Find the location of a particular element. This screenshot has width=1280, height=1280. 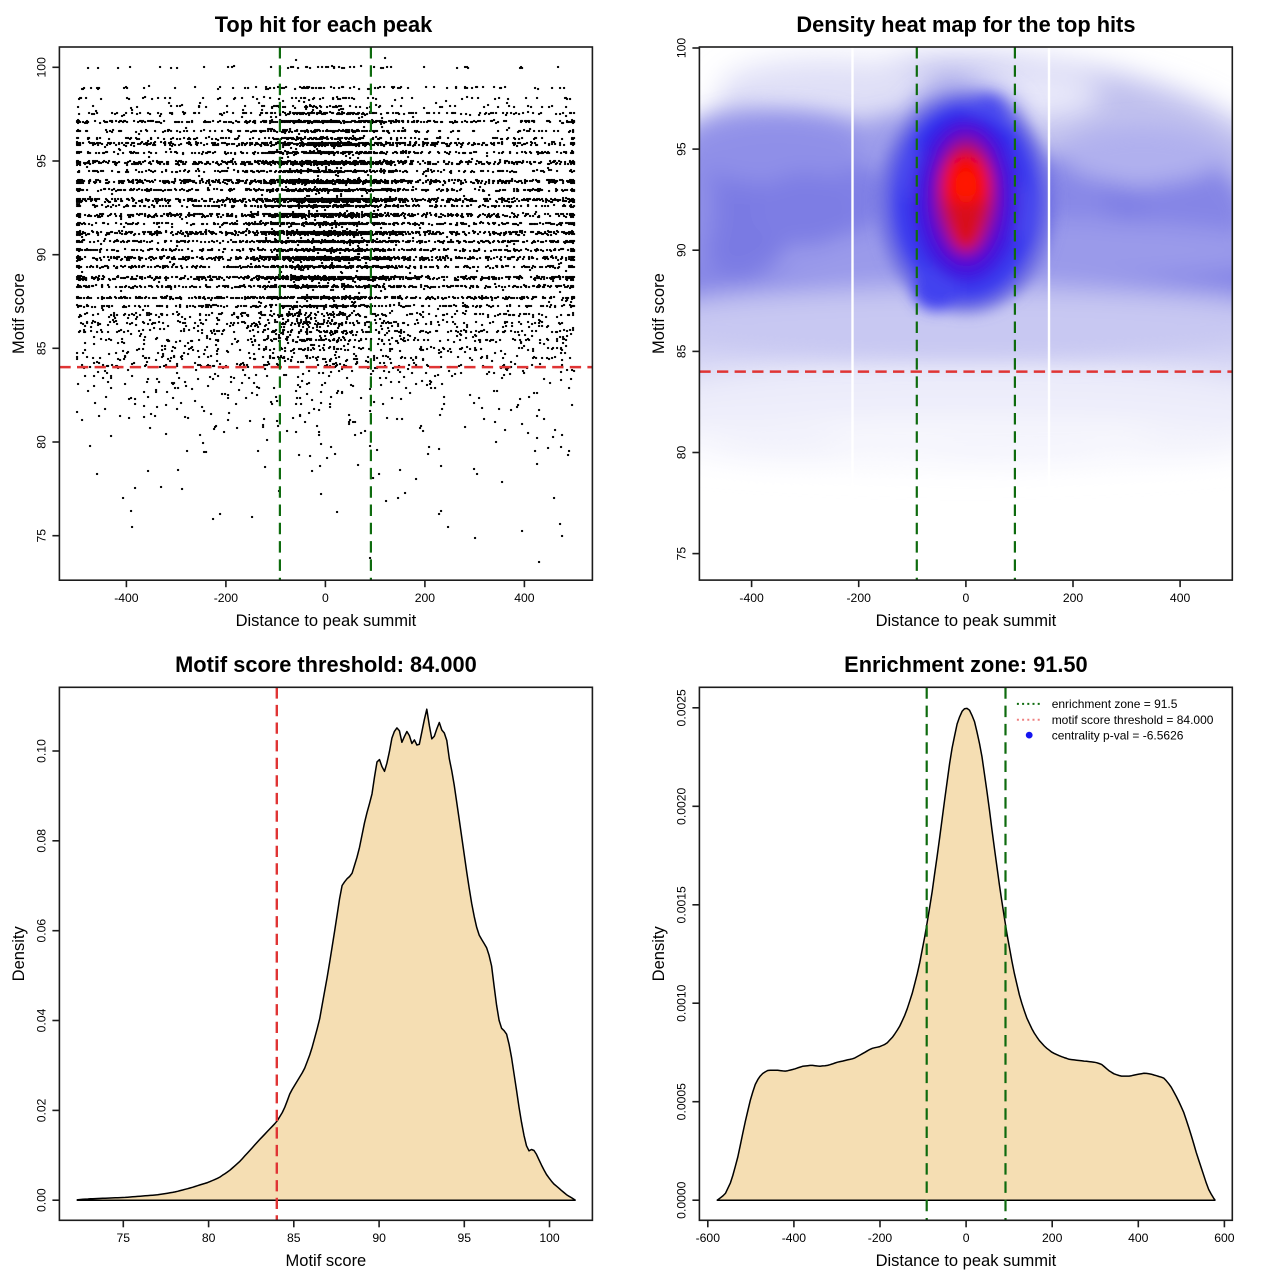

svg-text: Enrichment zone: 91.50 is located at coordinates (965, 664).